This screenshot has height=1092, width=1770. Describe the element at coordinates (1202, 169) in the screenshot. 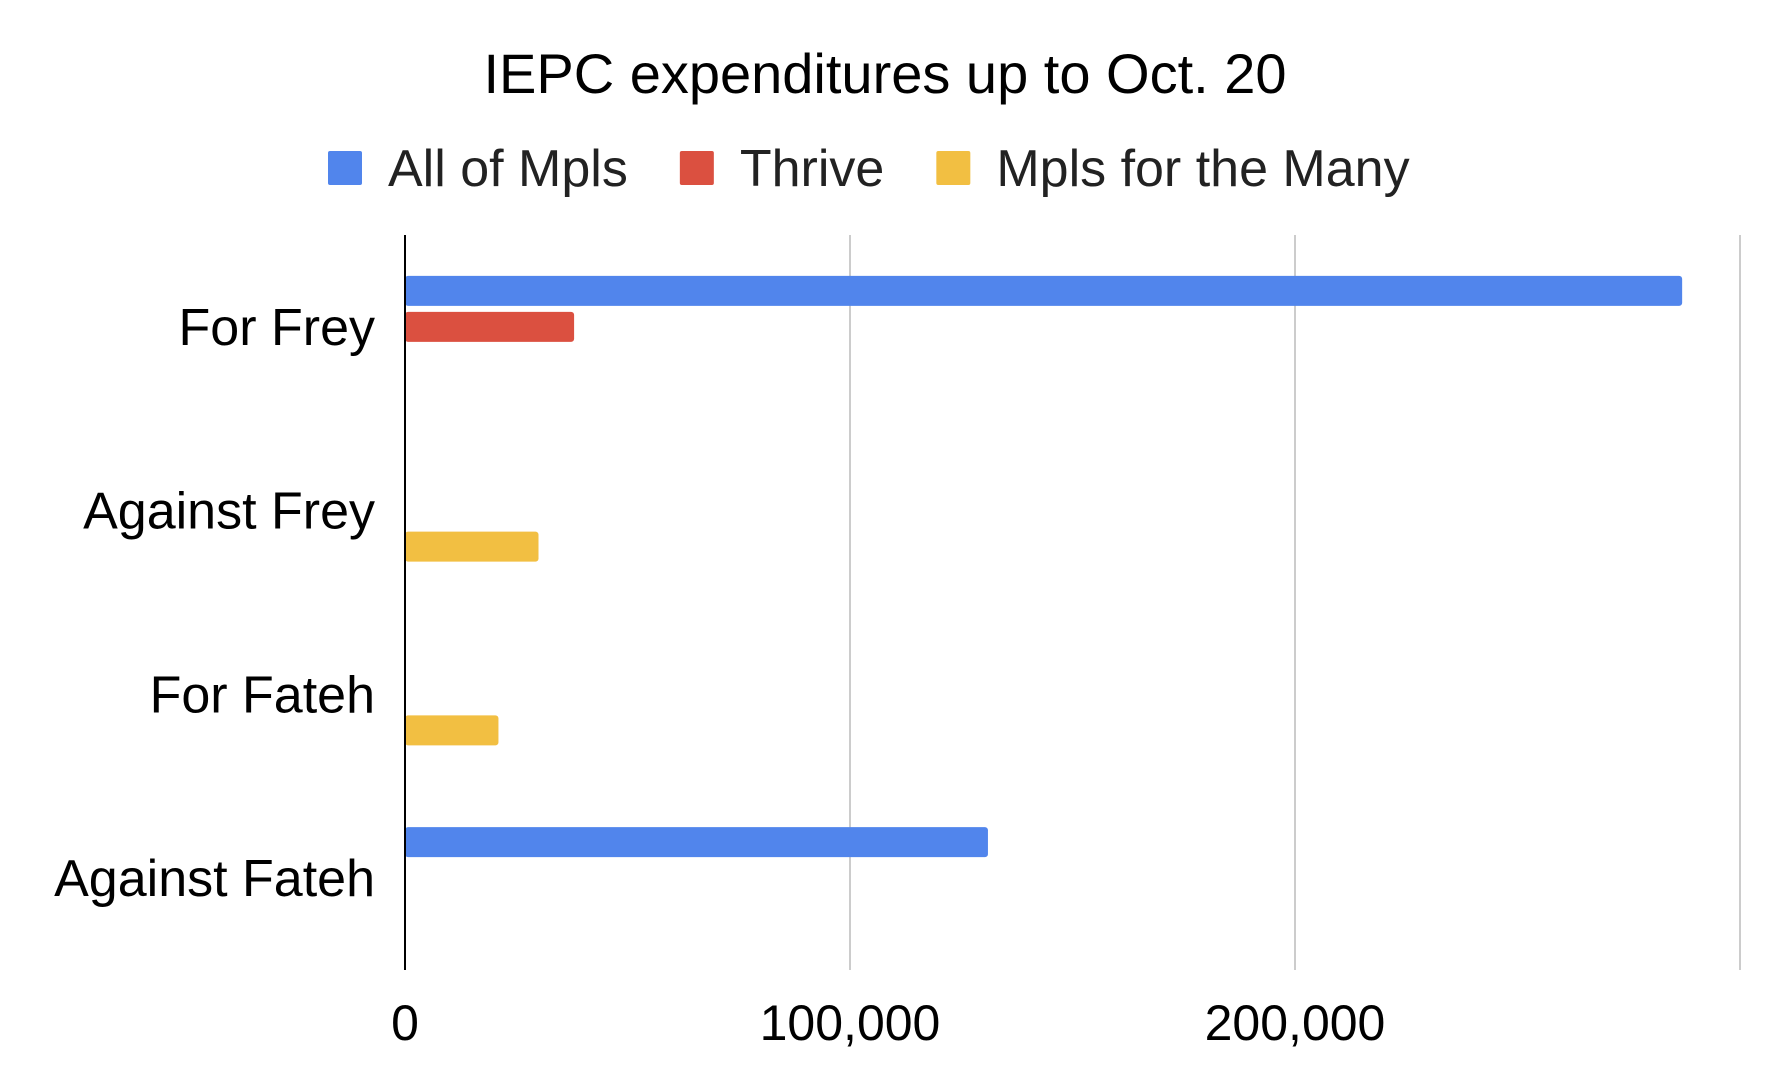

I see `legend-label: Mpls for the Many` at that location.